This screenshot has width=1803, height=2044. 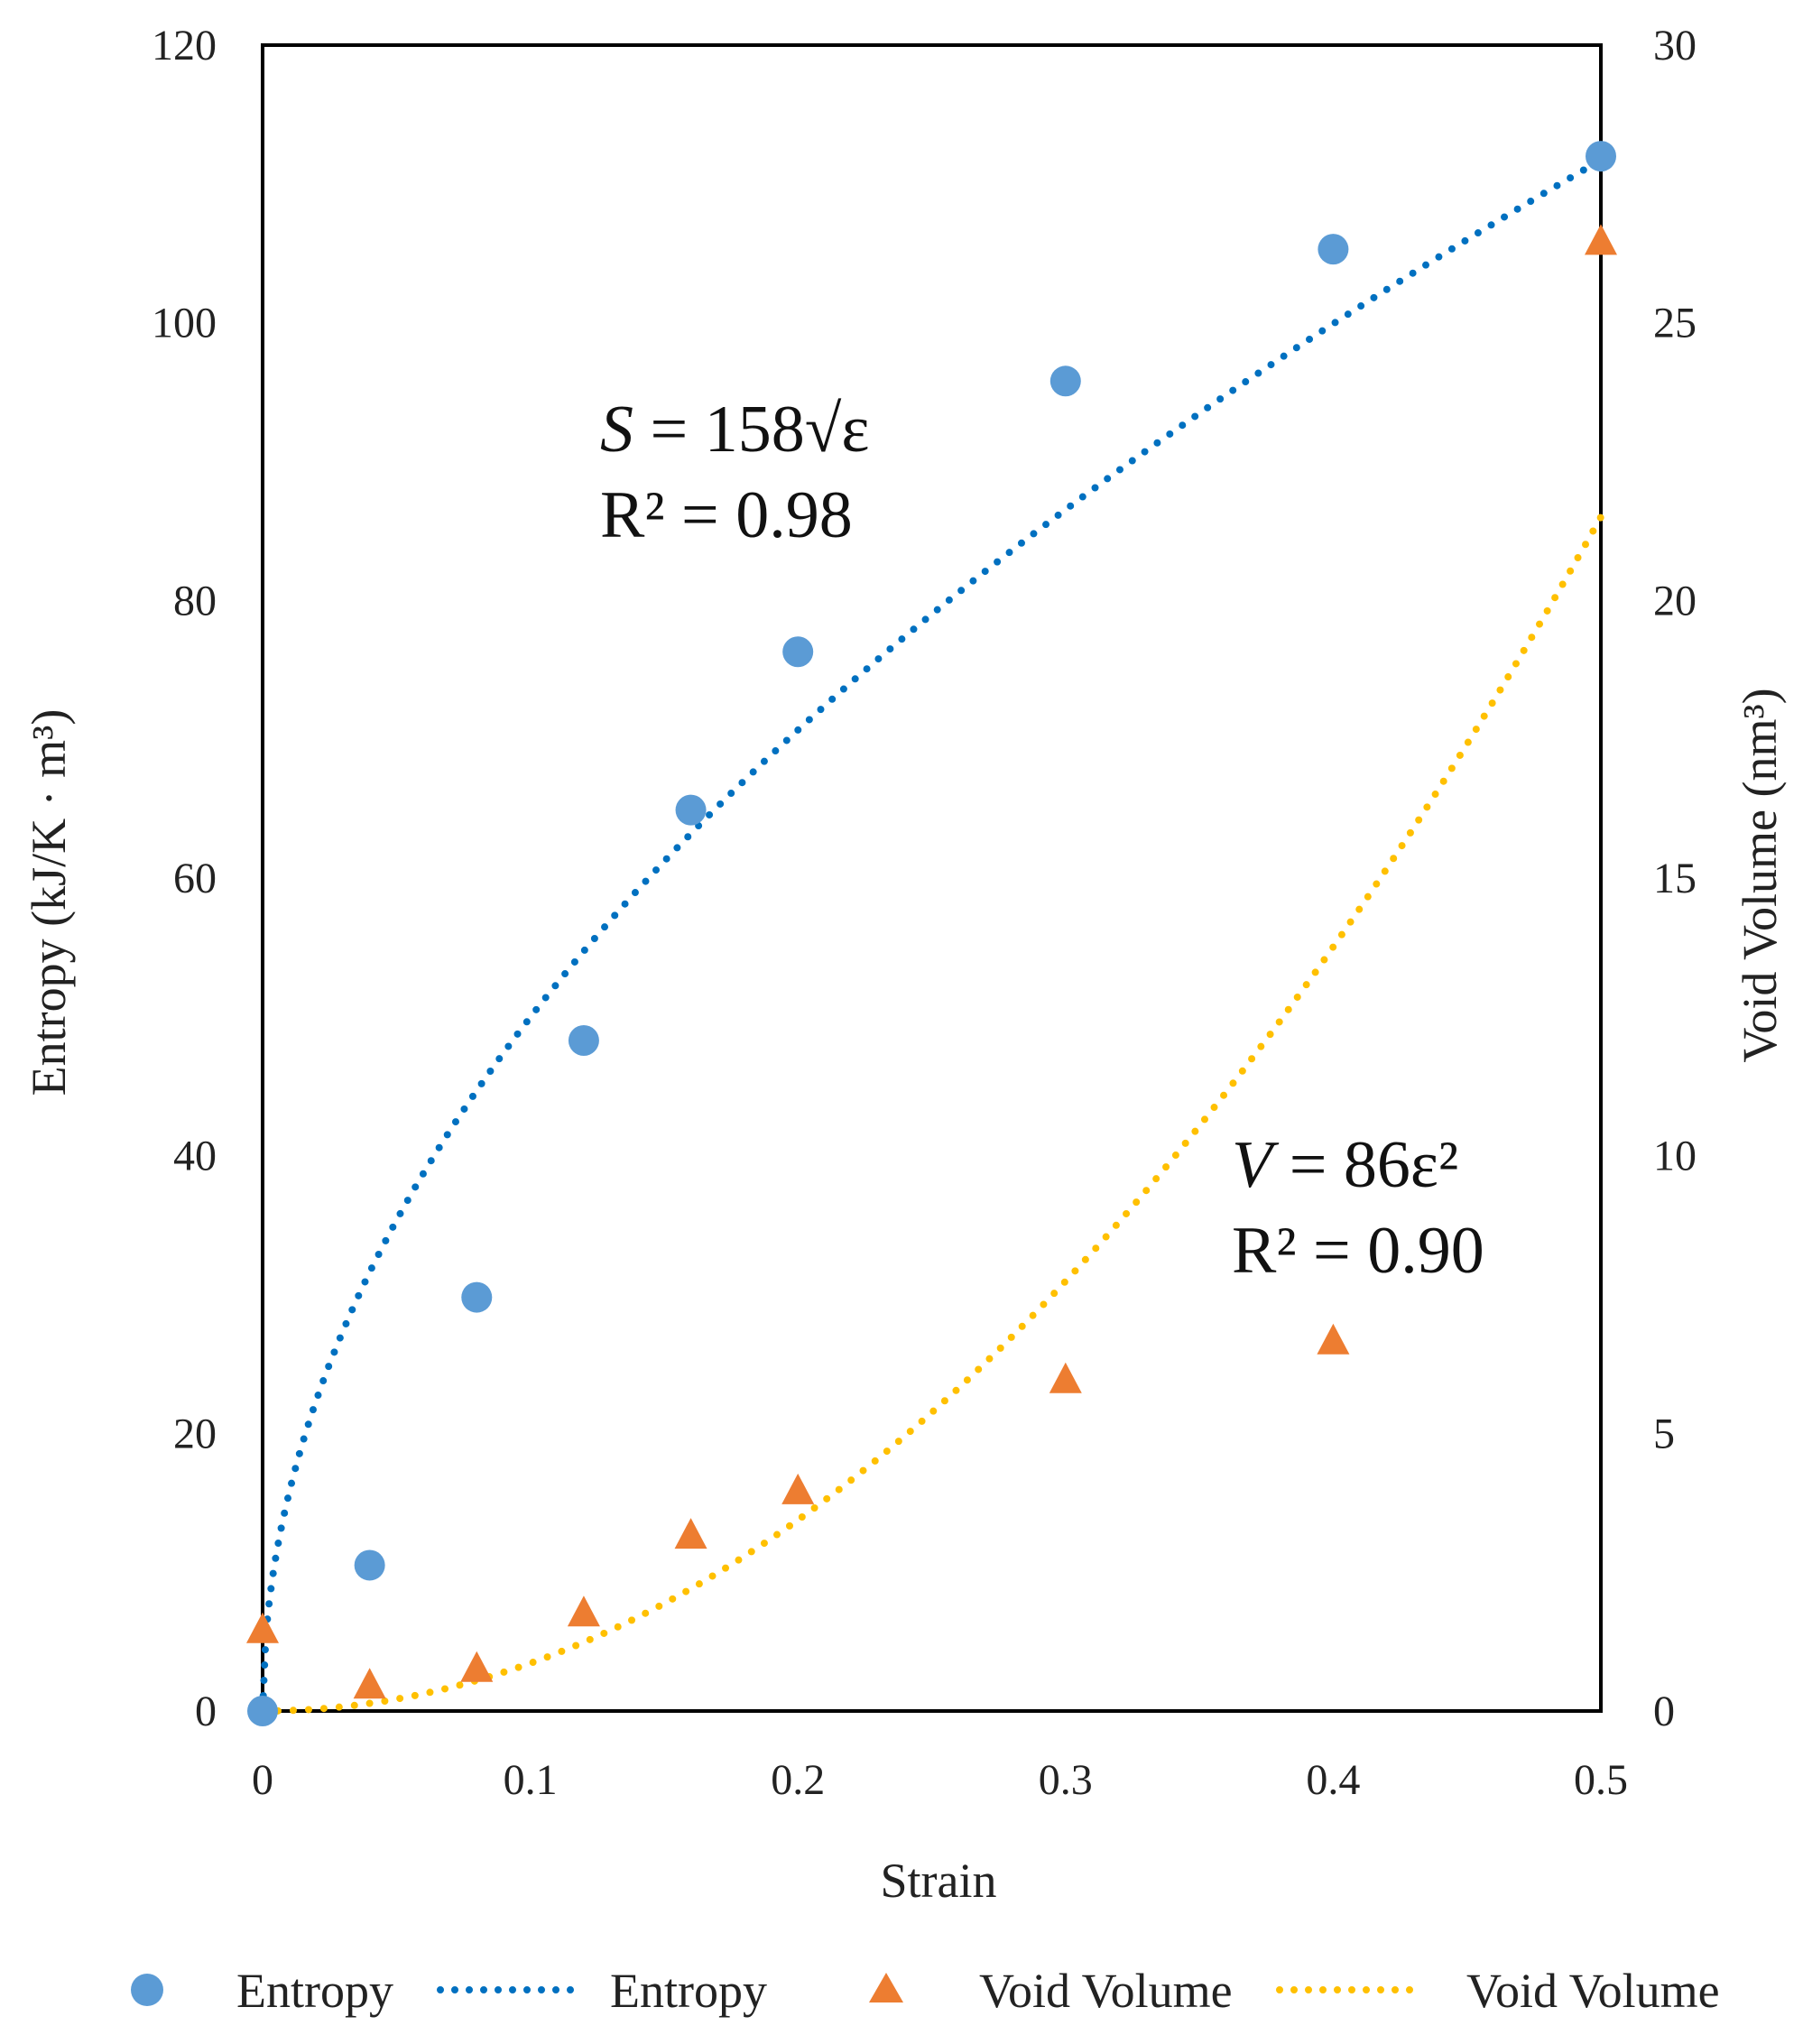 I want to click on x-tick-label: 0.4, so click(x=1333, y=1780).